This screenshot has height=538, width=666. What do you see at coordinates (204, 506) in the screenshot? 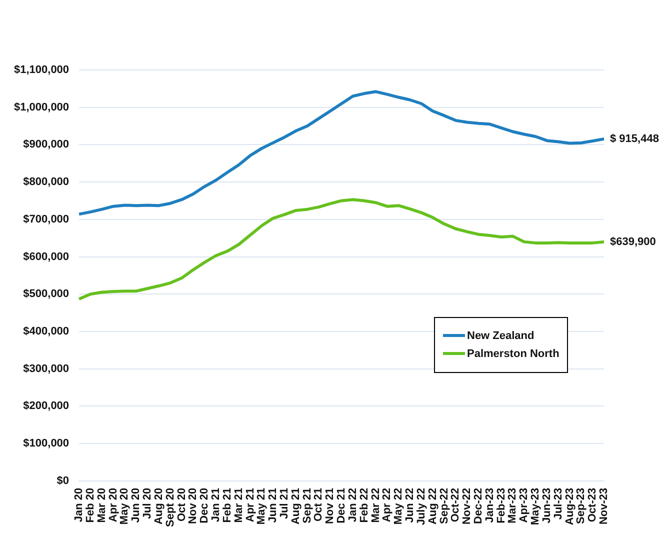
I see `x-tick-label: Dec 20` at bounding box center [204, 506].